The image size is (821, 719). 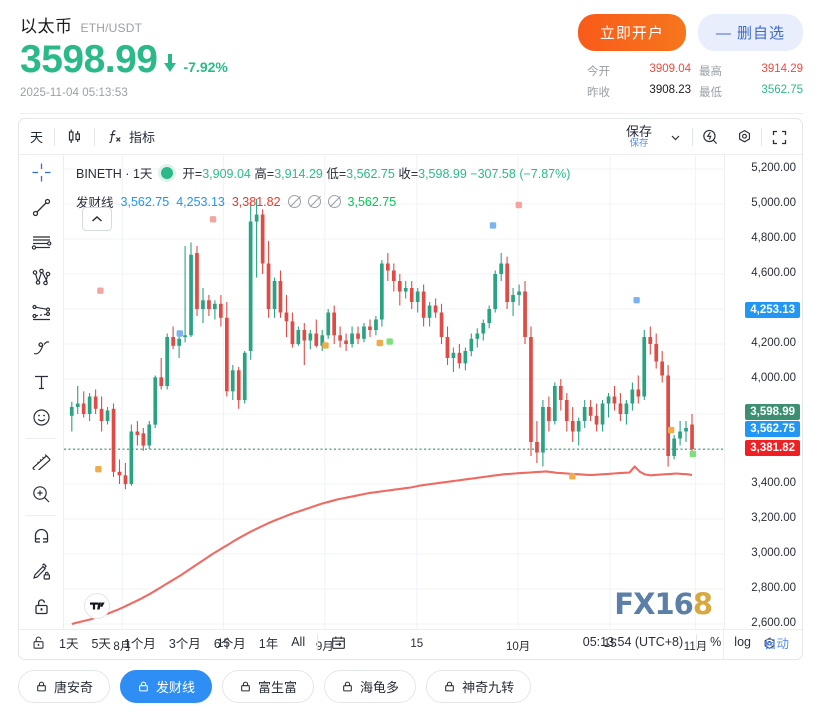 I want to click on strategy-tab-2: 富生富, so click(x=268, y=686).